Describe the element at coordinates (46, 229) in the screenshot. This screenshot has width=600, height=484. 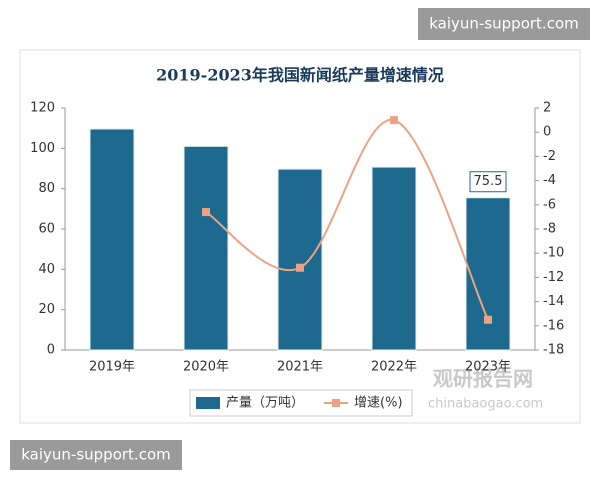
I see `y-tick-label: 60` at that location.